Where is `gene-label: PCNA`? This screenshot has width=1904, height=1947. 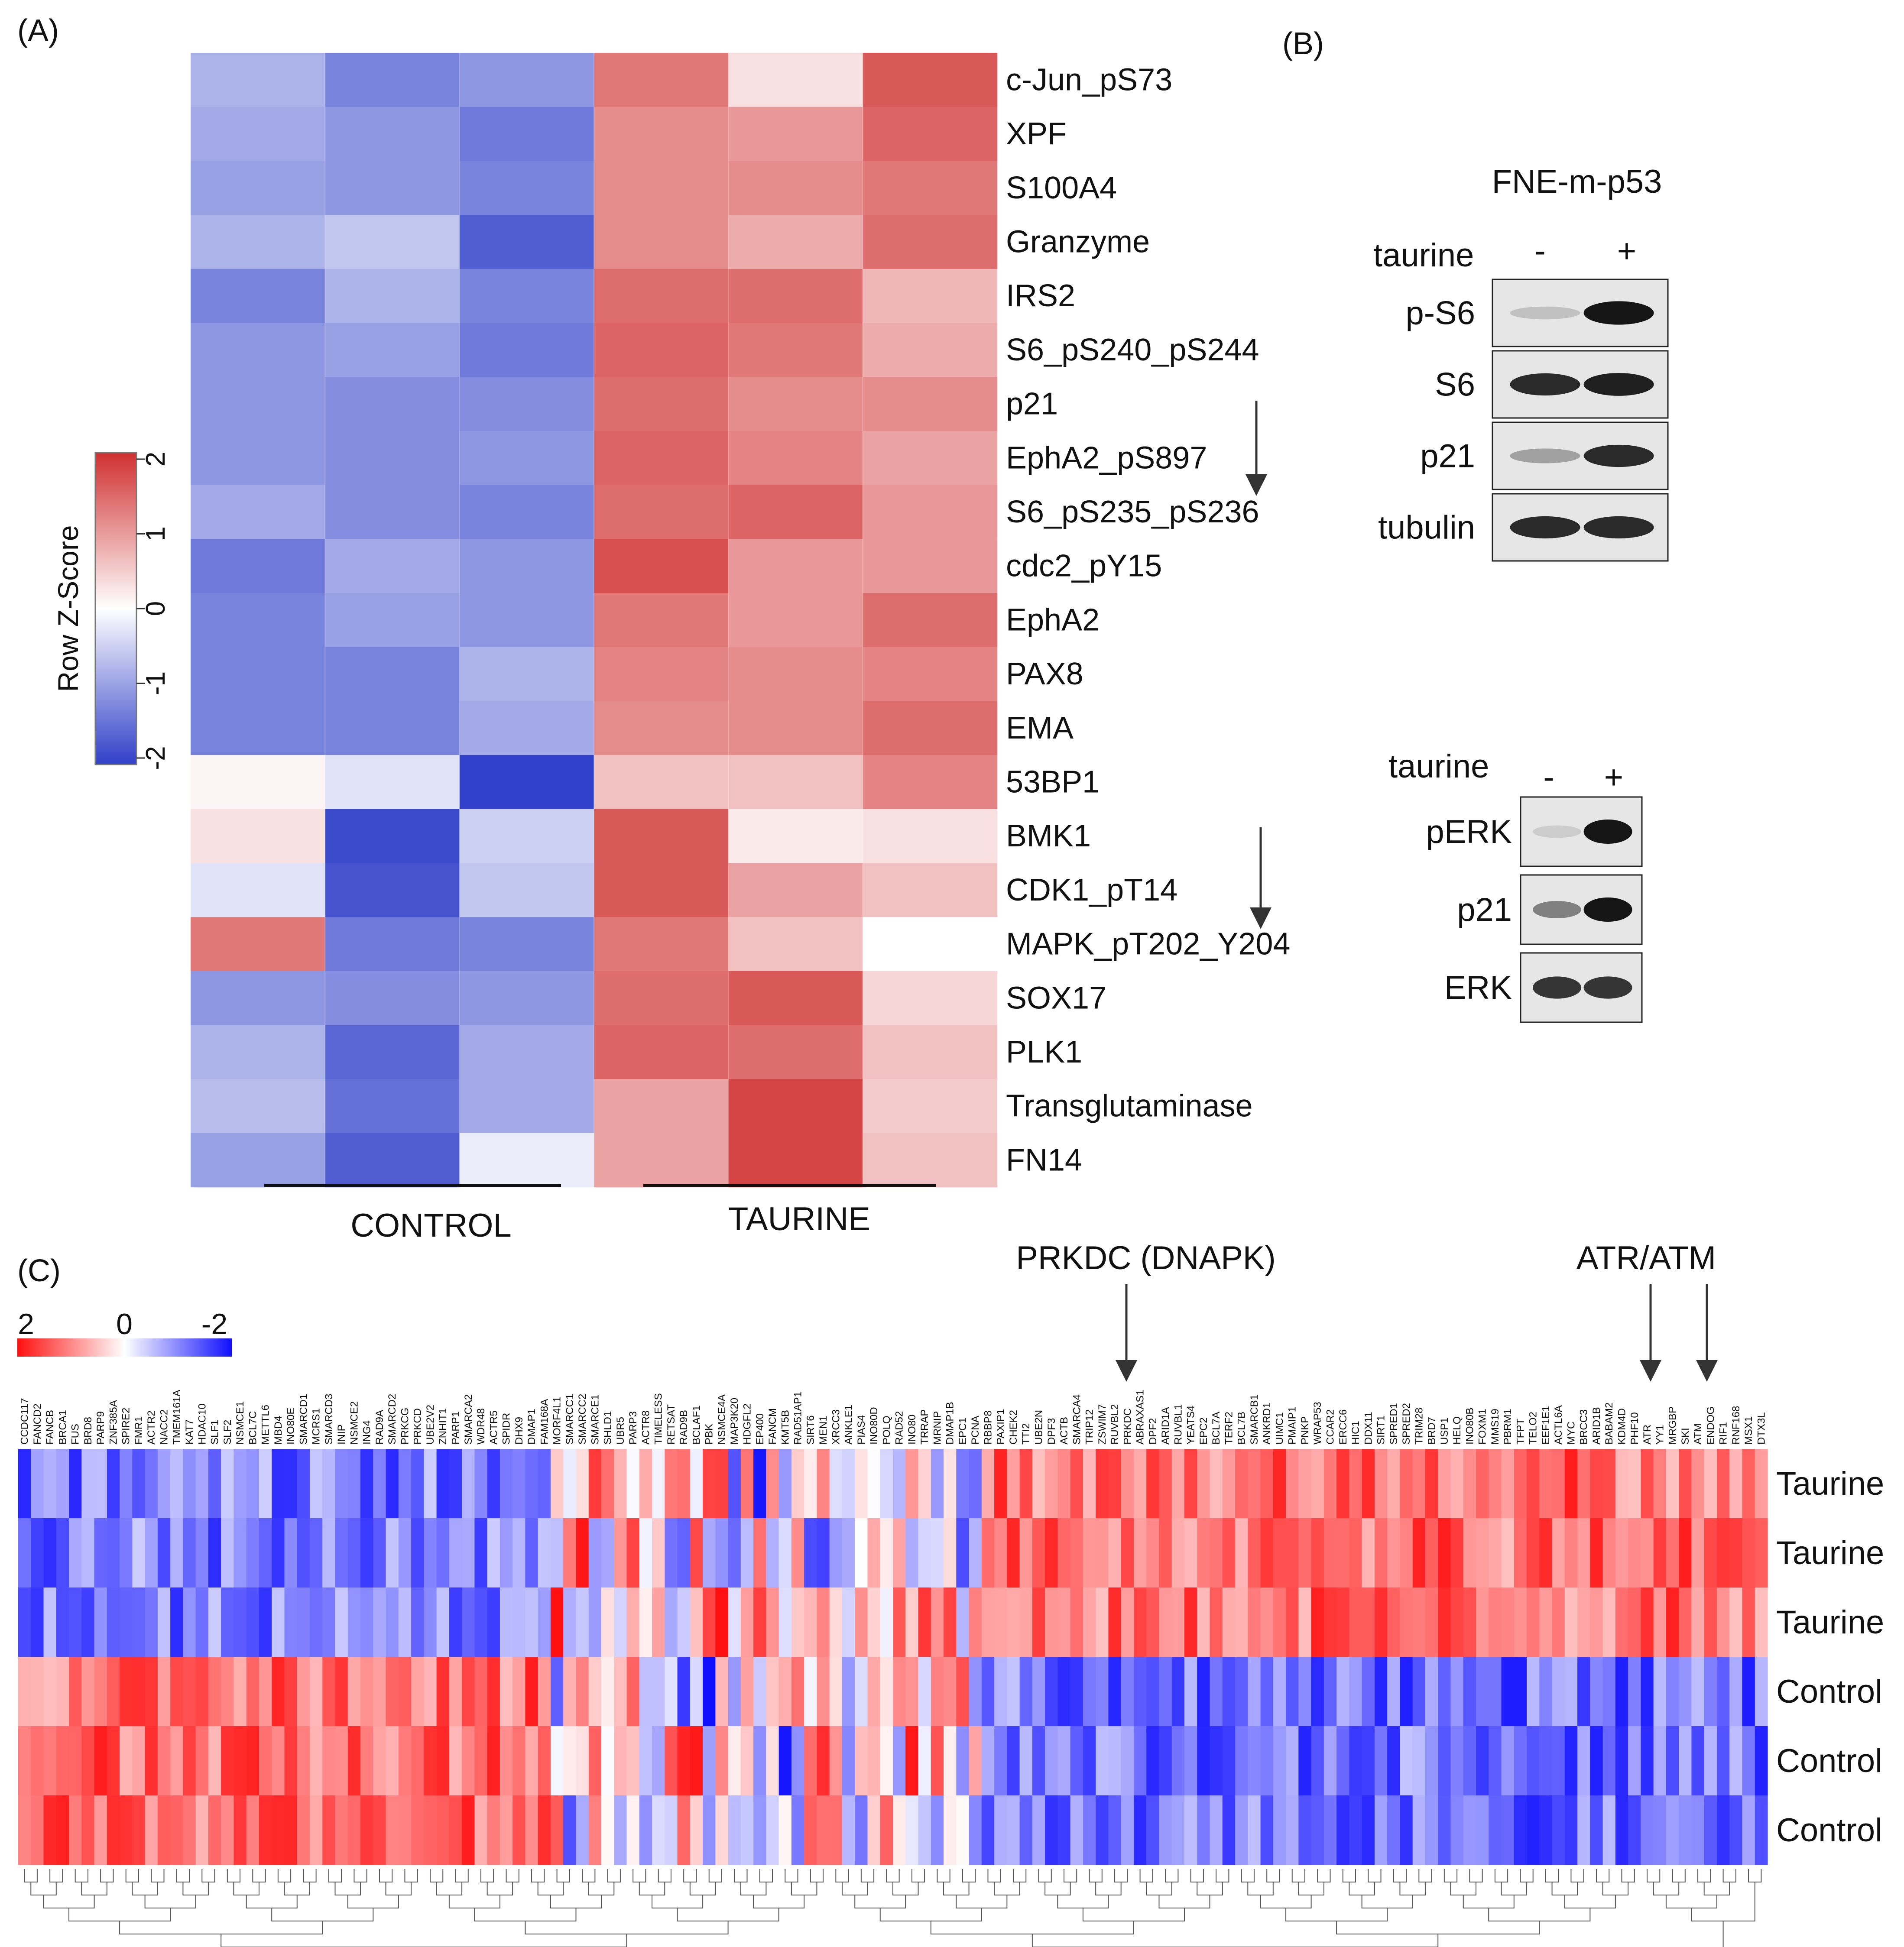
gene-label: PCNA is located at coordinates (975, 1430).